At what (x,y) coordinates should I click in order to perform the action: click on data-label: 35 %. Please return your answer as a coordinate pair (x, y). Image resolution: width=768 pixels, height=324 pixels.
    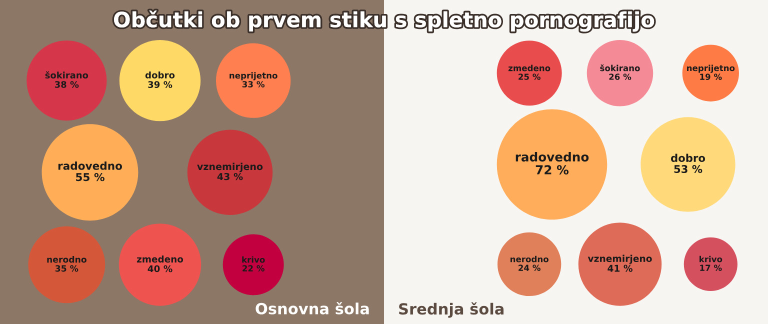
    Looking at the image, I should click on (66, 268).